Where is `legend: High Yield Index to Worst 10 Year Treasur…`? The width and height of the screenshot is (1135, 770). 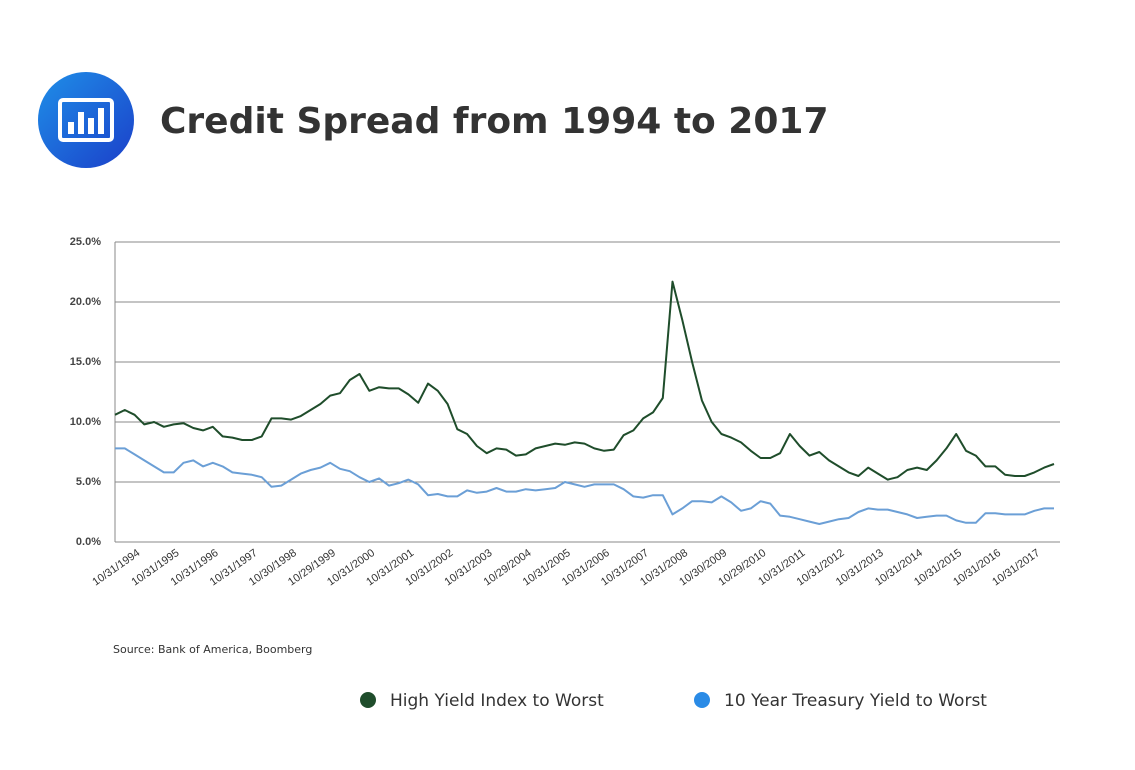
legend: High Yield Index to Worst 10 Year Treasur… is located at coordinates (673, 701).